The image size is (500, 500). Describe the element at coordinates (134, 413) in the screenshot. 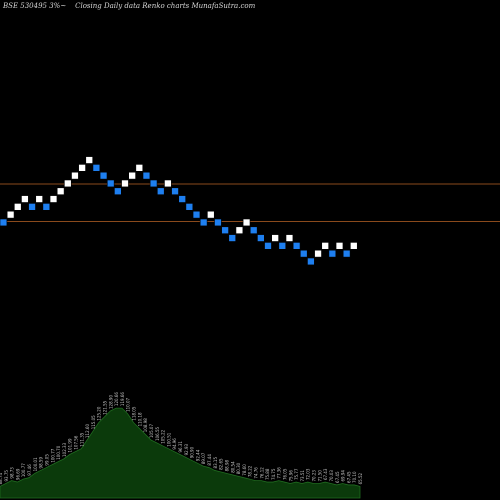

I see `volume-label: 118.05` at that location.